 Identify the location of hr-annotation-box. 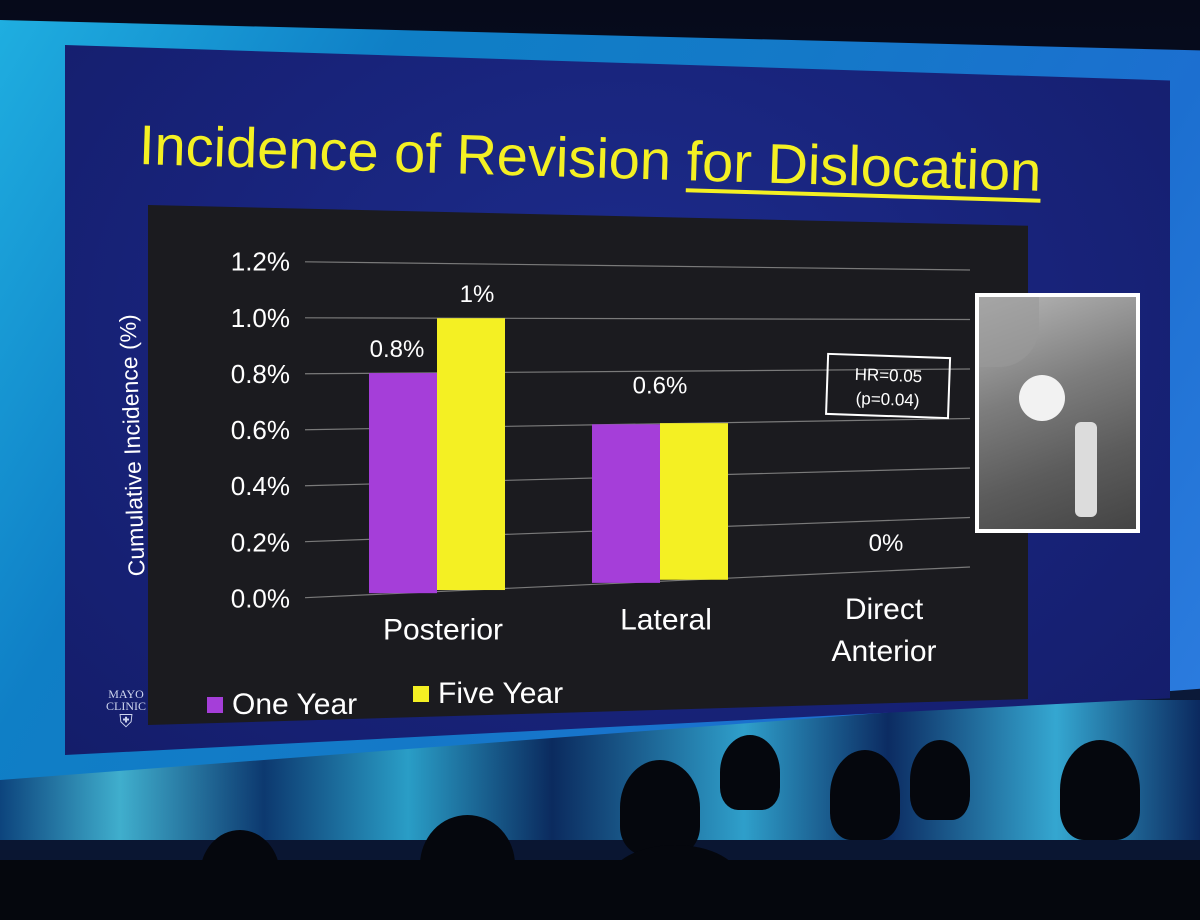
(888, 386).